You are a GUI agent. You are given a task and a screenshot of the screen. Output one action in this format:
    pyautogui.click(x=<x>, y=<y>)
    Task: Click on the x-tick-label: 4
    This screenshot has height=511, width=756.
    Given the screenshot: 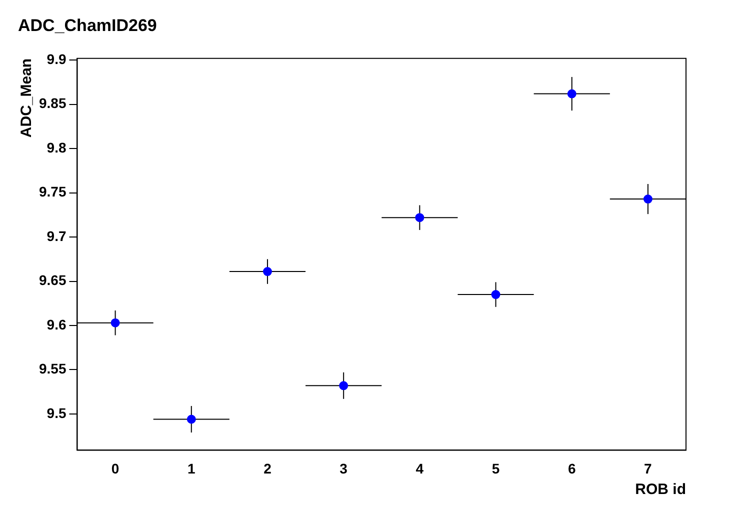 What is the action you would take?
    pyautogui.click(x=420, y=468)
    